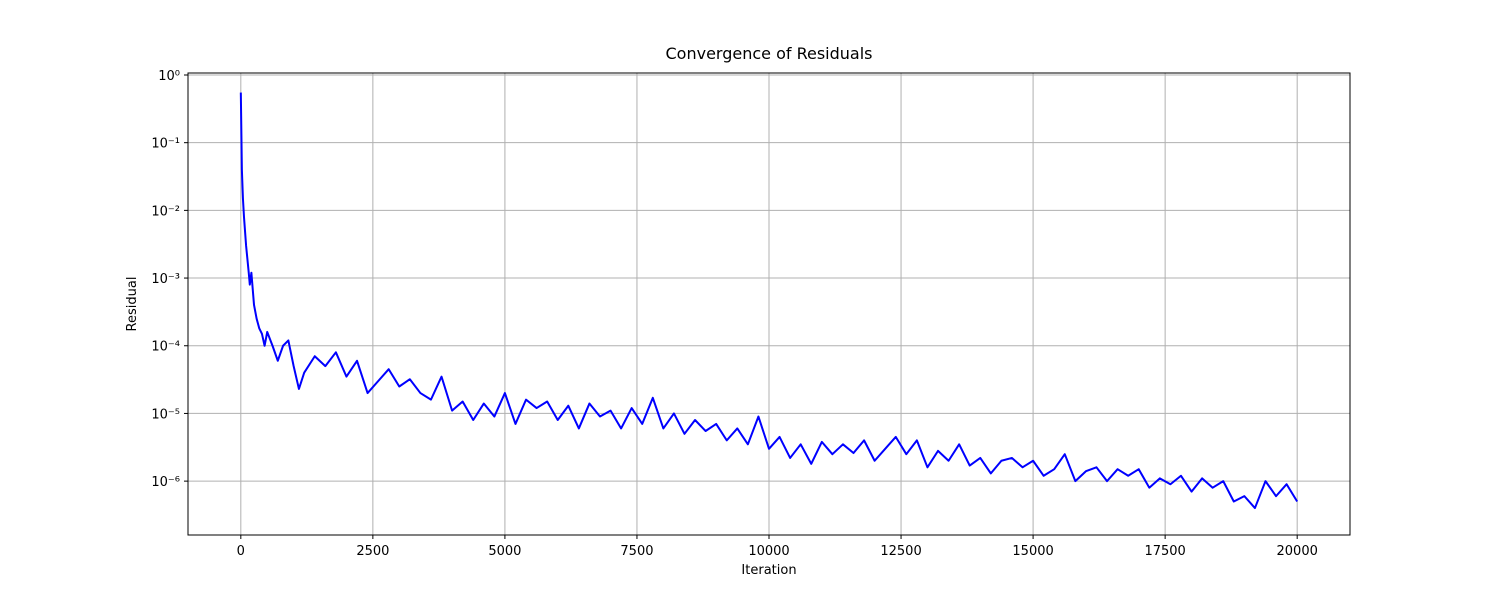  Describe the element at coordinates (165, 347) in the screenshot. I see `y-tick-label: 10⁻⁴` at that location.